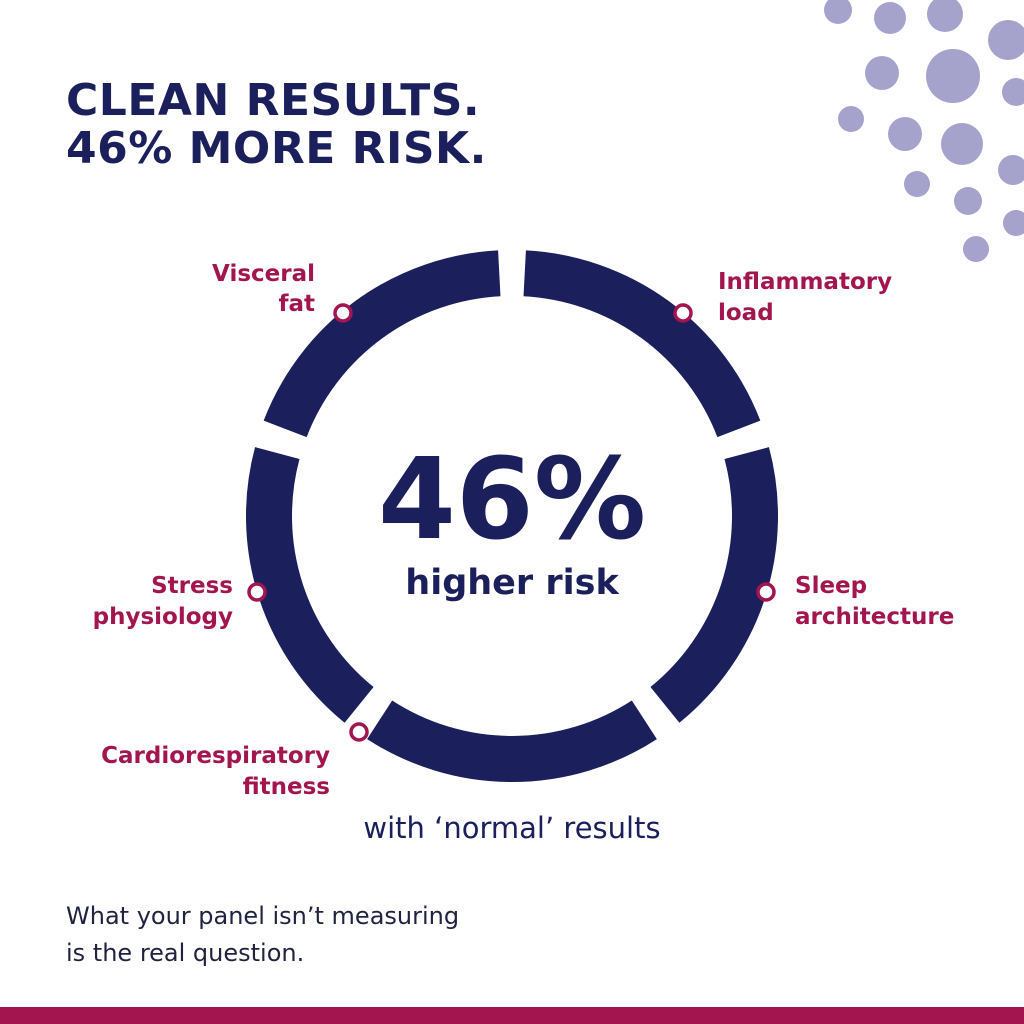 This screenshot has height=1024, width=1024. What do you see at coordinates (296, 304) in the screenshot?
I see `factor-label: fat` at bounding box center [296, 304].